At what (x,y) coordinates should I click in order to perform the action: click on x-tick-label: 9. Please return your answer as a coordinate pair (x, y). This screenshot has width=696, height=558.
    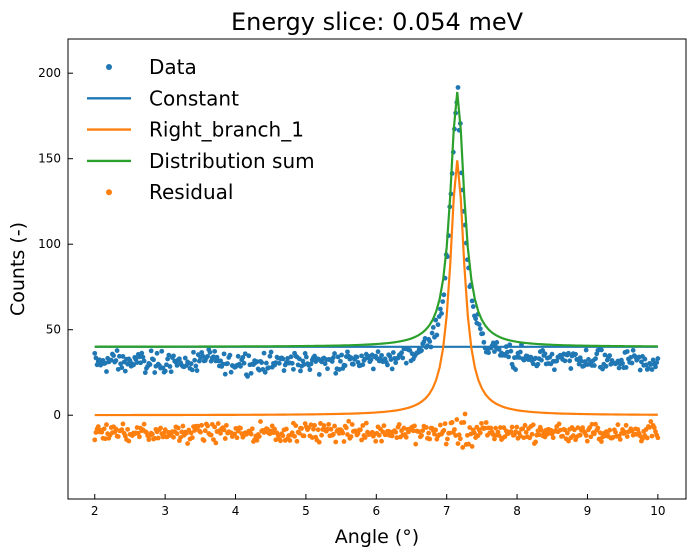
    Looking at the image, I should click on (588, 511).